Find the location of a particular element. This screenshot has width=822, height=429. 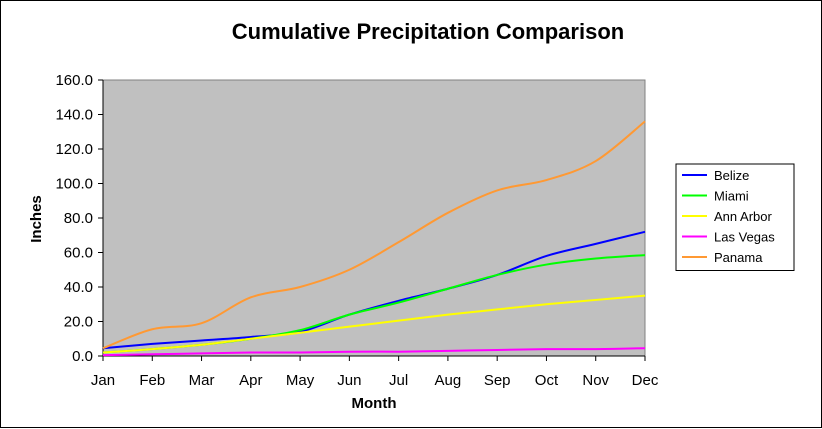

x-tick-label: Mar is located at coordinates (202, 380).